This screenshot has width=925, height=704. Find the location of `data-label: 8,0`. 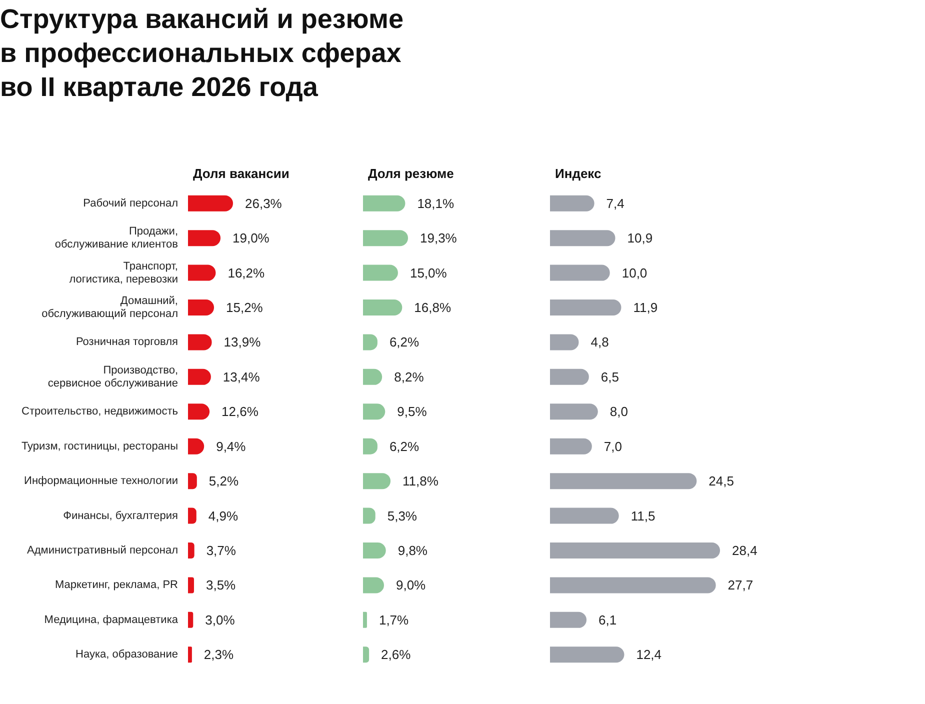

data-label: 8,0 is located at coordinates (619, 412).